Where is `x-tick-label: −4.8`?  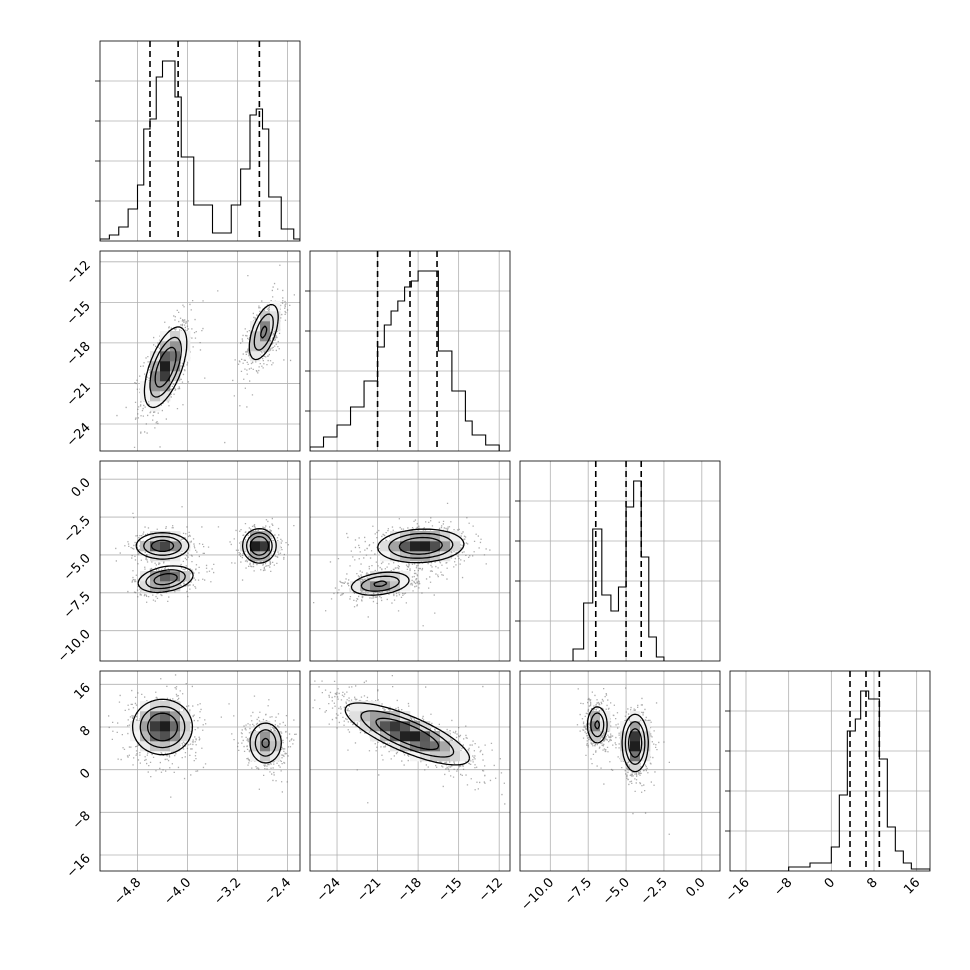
x-tick-label: −4.8 is located at coordinates (127, 891).